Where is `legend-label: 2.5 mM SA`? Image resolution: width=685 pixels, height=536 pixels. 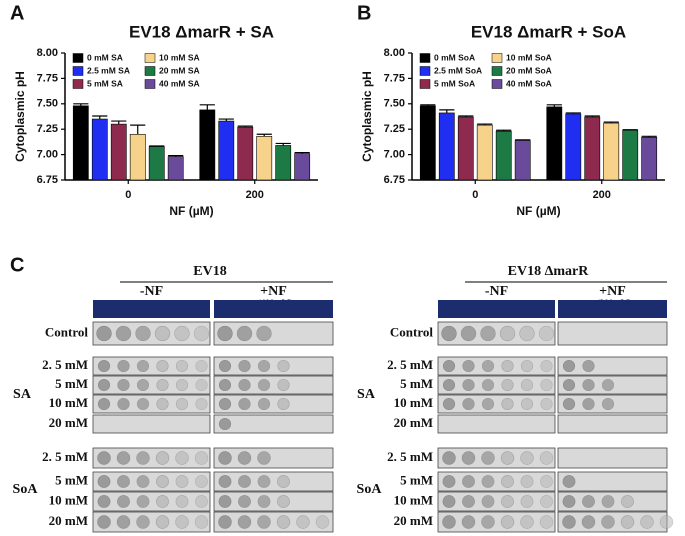 legend-label: 2.5 mM SA is located at coordinates (108, 70).